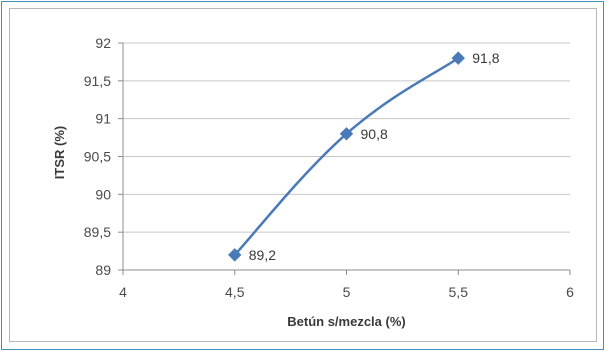 This screenshot has height=352, width=607. I want to click on y-tick-labels: 89 89,5 90 90,5 91 91,5 92, so click(97, 156).